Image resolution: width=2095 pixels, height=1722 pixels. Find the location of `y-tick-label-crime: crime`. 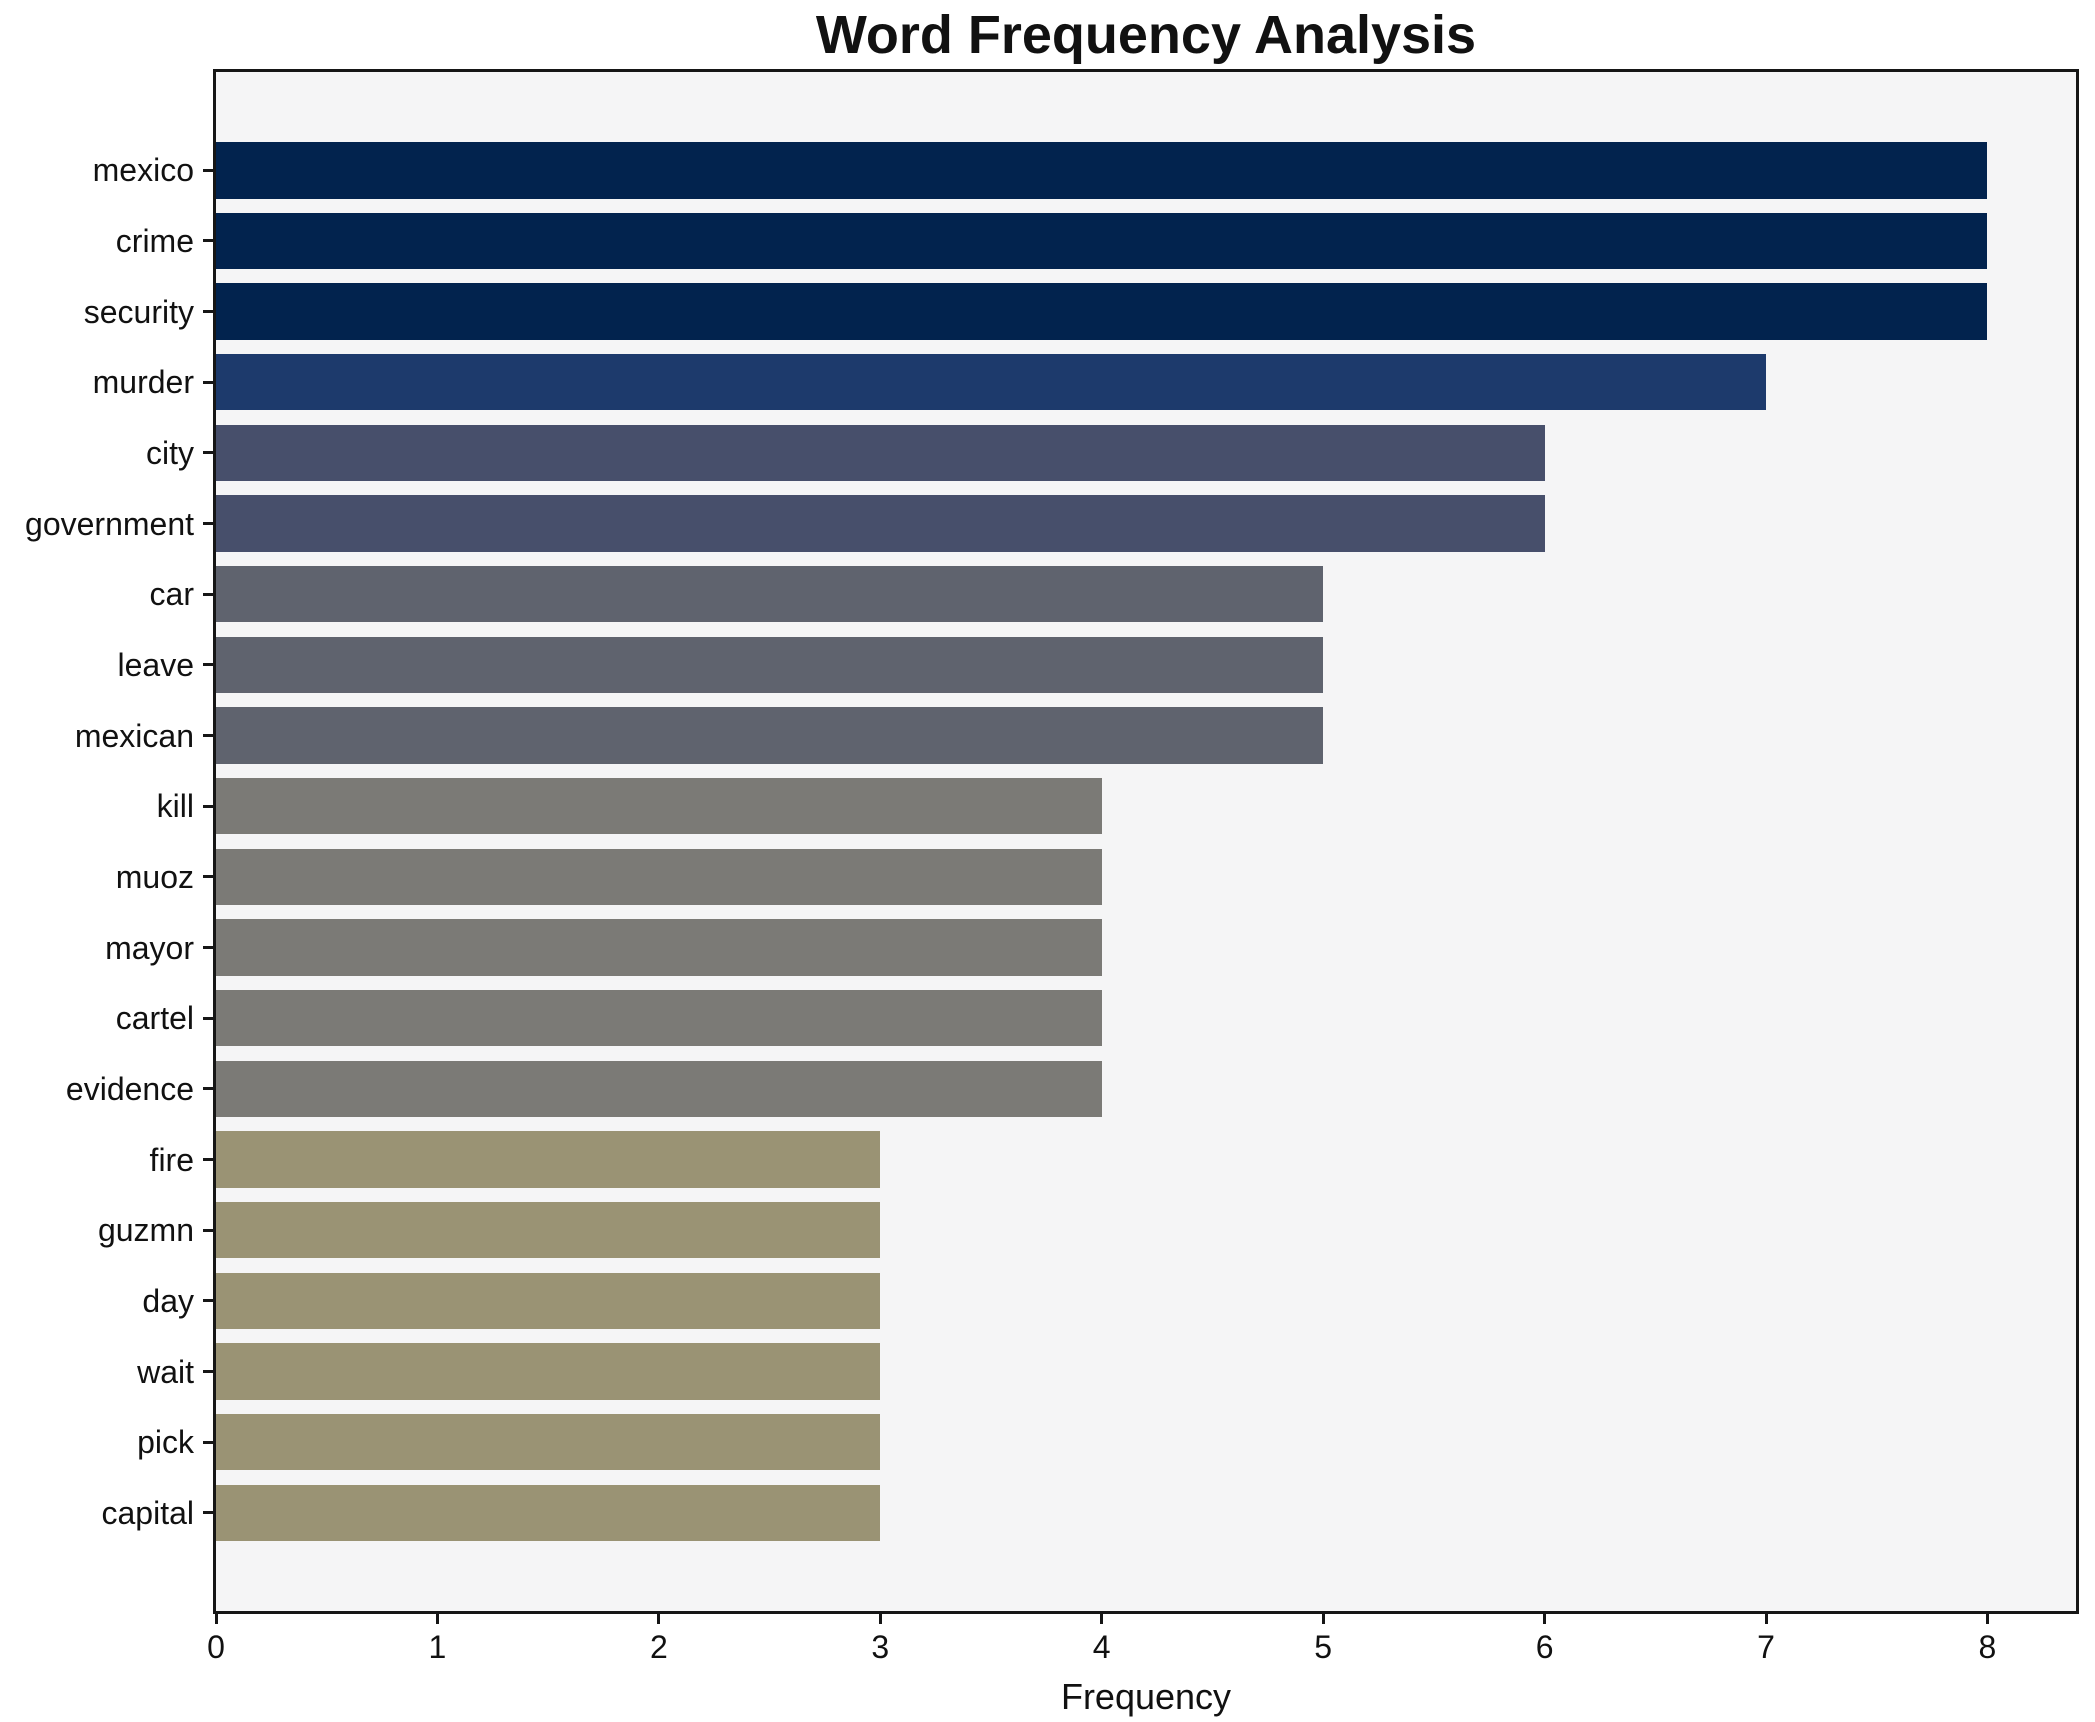

y-tick-label-crime: crime is located at coordinates (154, 240).